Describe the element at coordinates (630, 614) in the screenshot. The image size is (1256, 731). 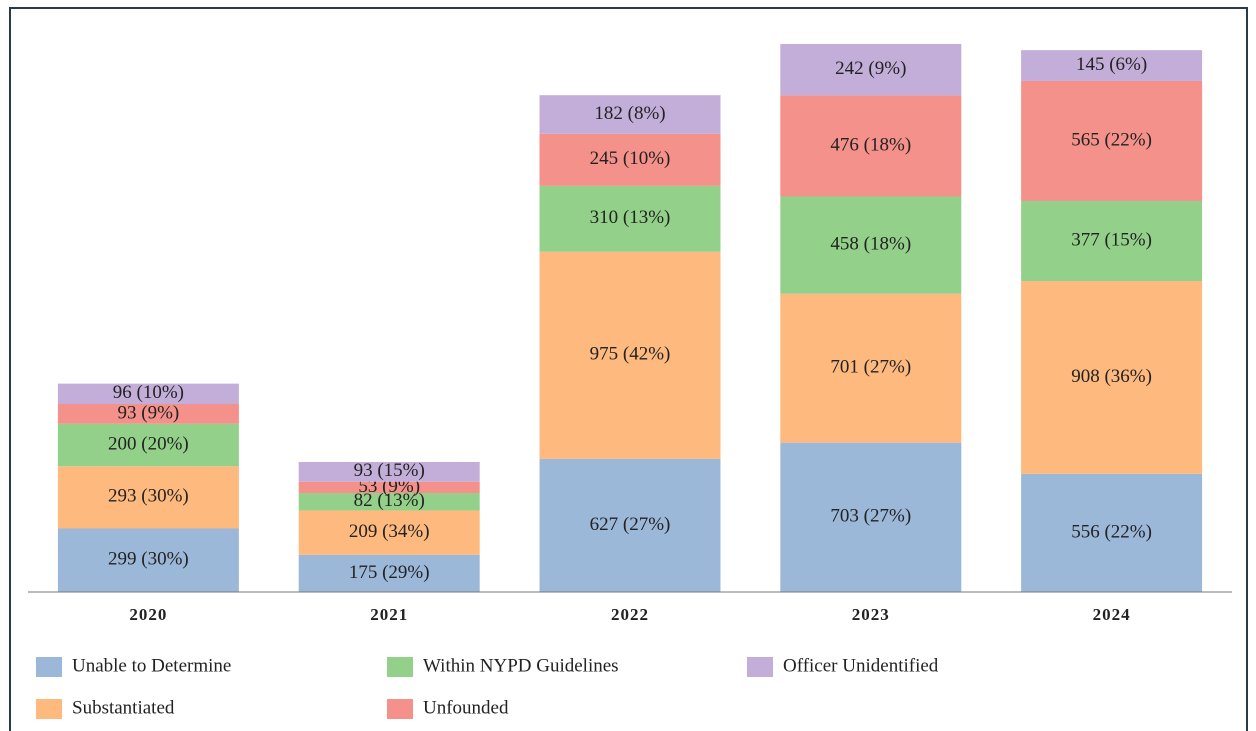
I see `x-tick-label: 2022` at that location.